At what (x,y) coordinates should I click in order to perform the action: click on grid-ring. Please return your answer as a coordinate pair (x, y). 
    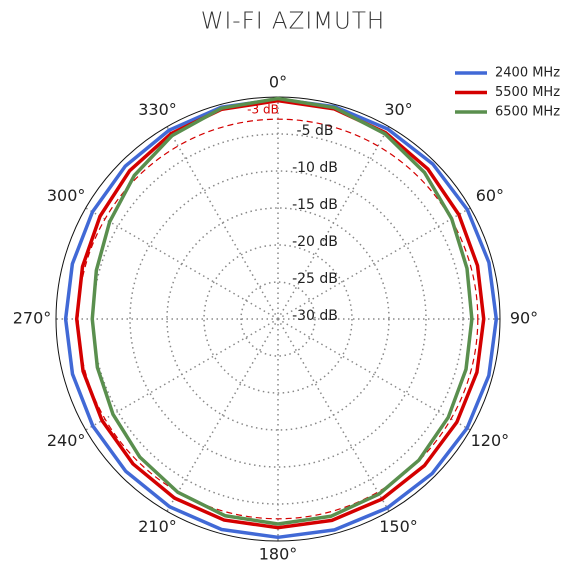
    Looking at the image, I should click on (278, 319).